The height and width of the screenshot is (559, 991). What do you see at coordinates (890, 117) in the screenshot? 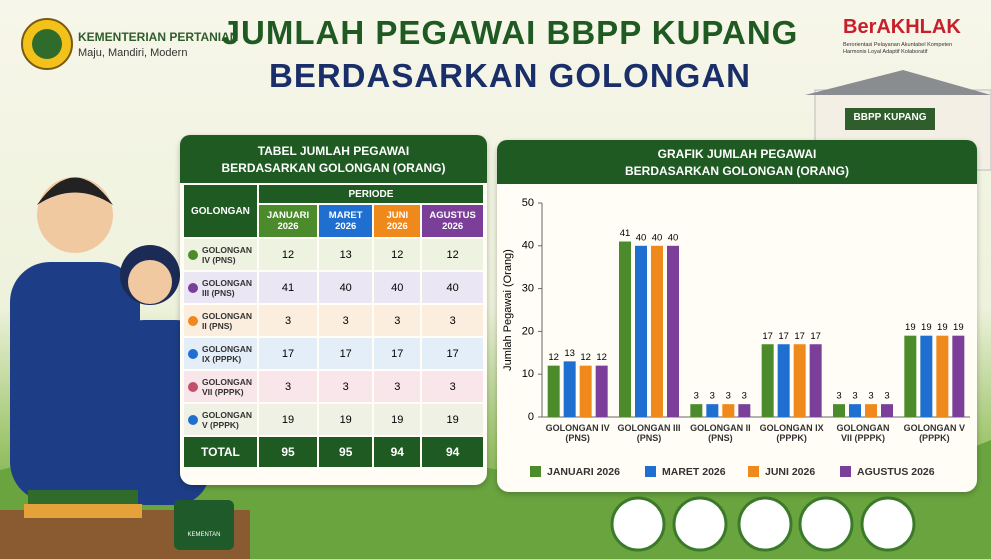
I see `building-sign-text: BBPP KUPANG` at bounding box center [890, 117].